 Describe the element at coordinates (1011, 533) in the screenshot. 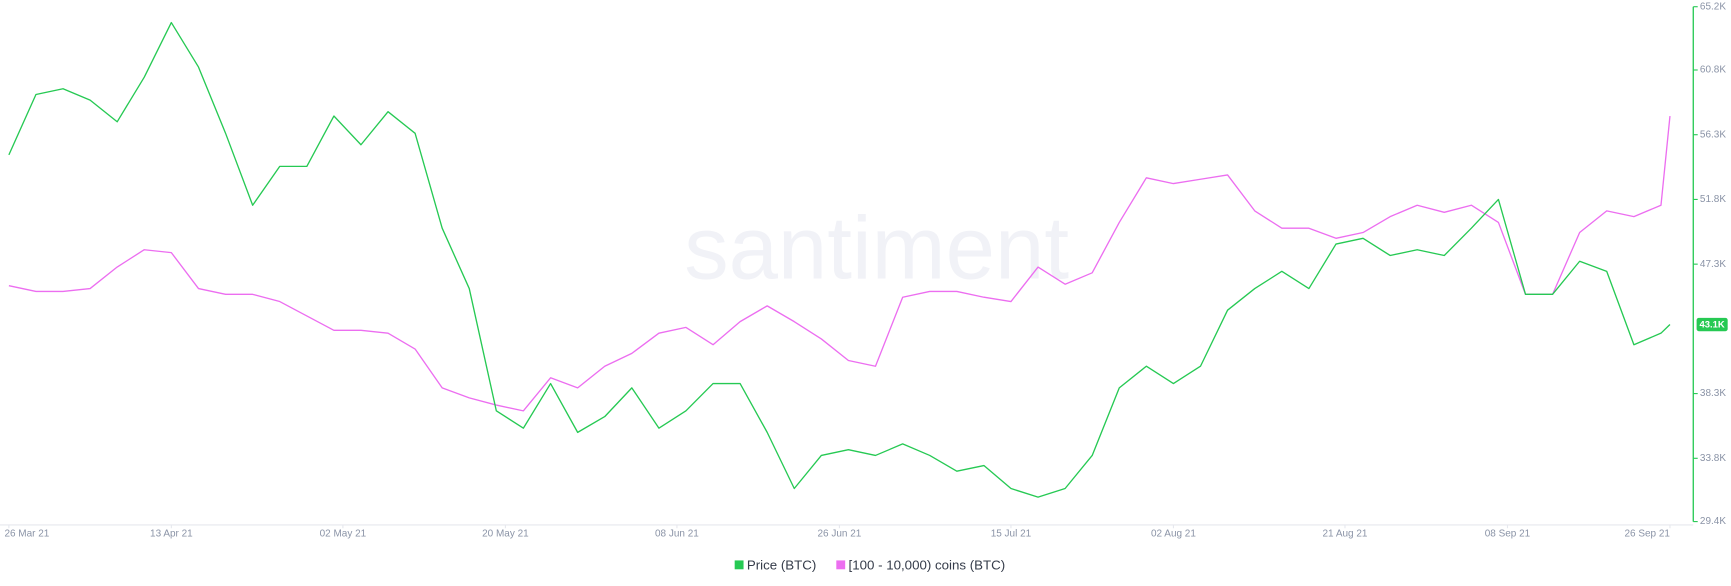

I see `x-tick-label: 15 Jul 21` at that location.